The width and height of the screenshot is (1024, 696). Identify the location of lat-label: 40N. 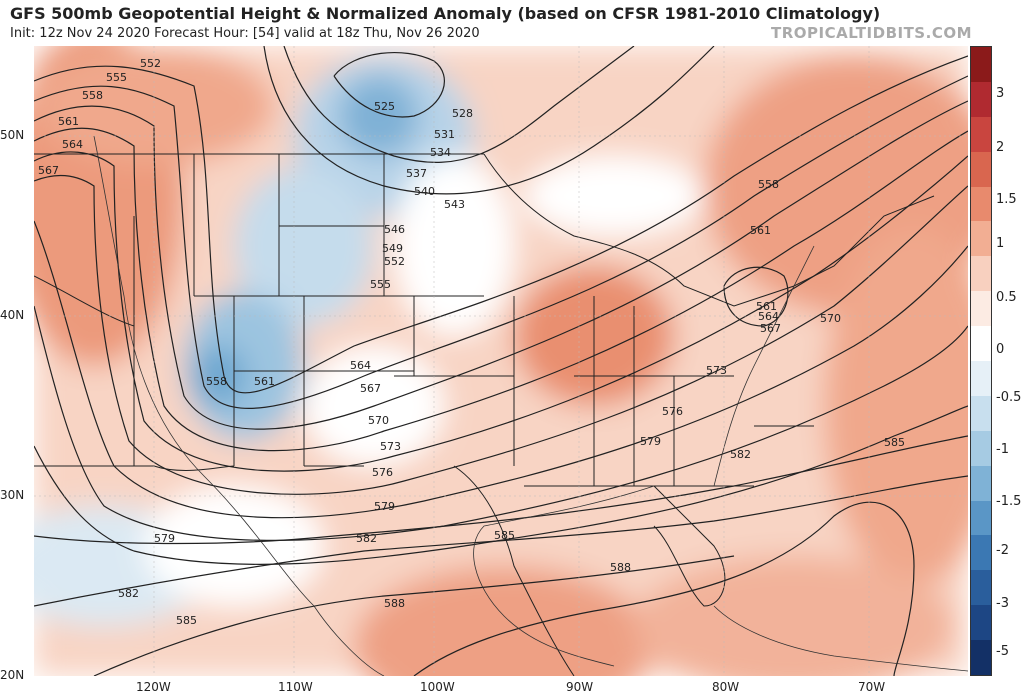
(12, 315).